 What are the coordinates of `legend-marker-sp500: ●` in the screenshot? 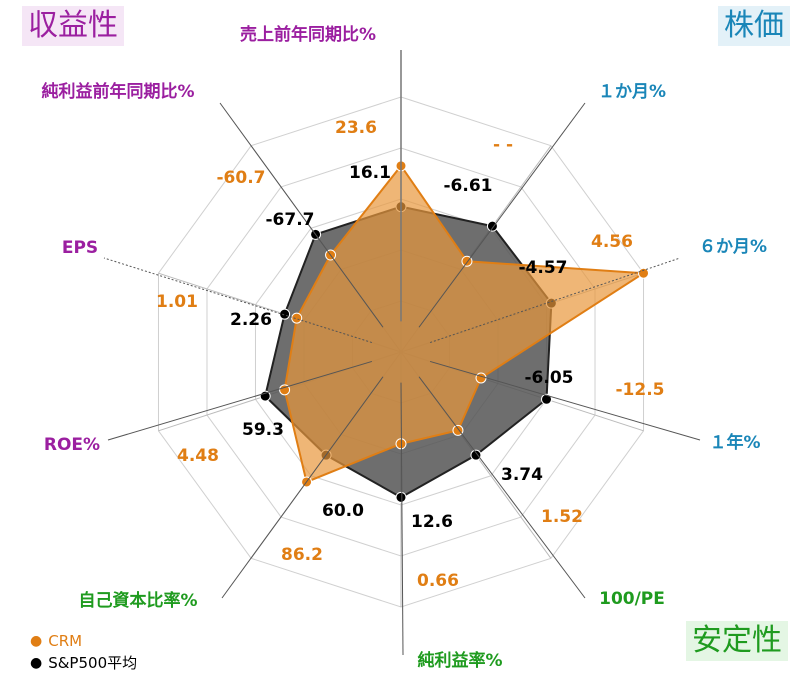 It's located at (36, 663).